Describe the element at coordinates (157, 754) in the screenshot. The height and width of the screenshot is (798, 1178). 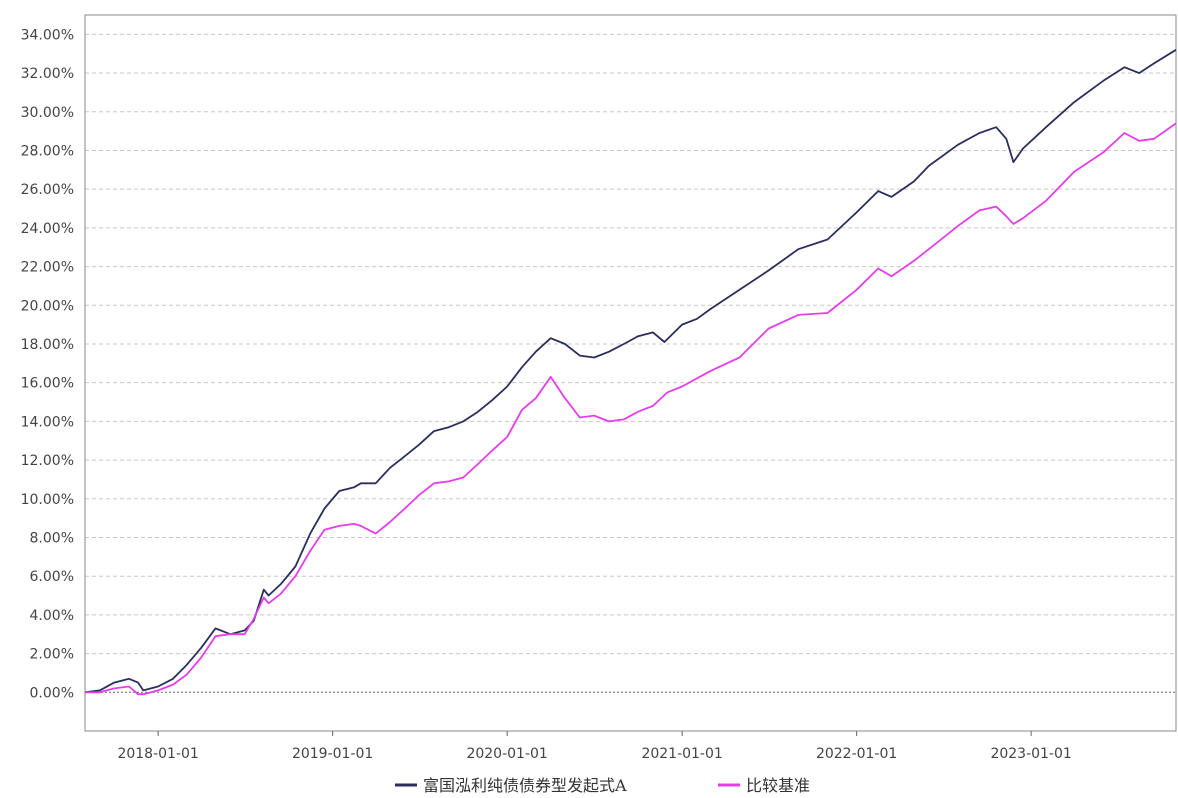
I see `x-tick-label: 2018-01-01` at that location.